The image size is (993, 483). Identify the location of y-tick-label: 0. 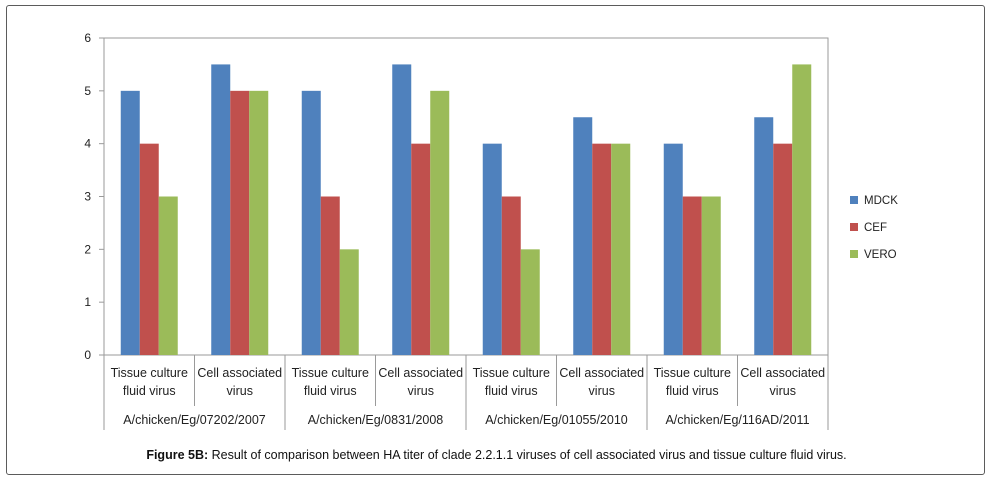
(87, 355).